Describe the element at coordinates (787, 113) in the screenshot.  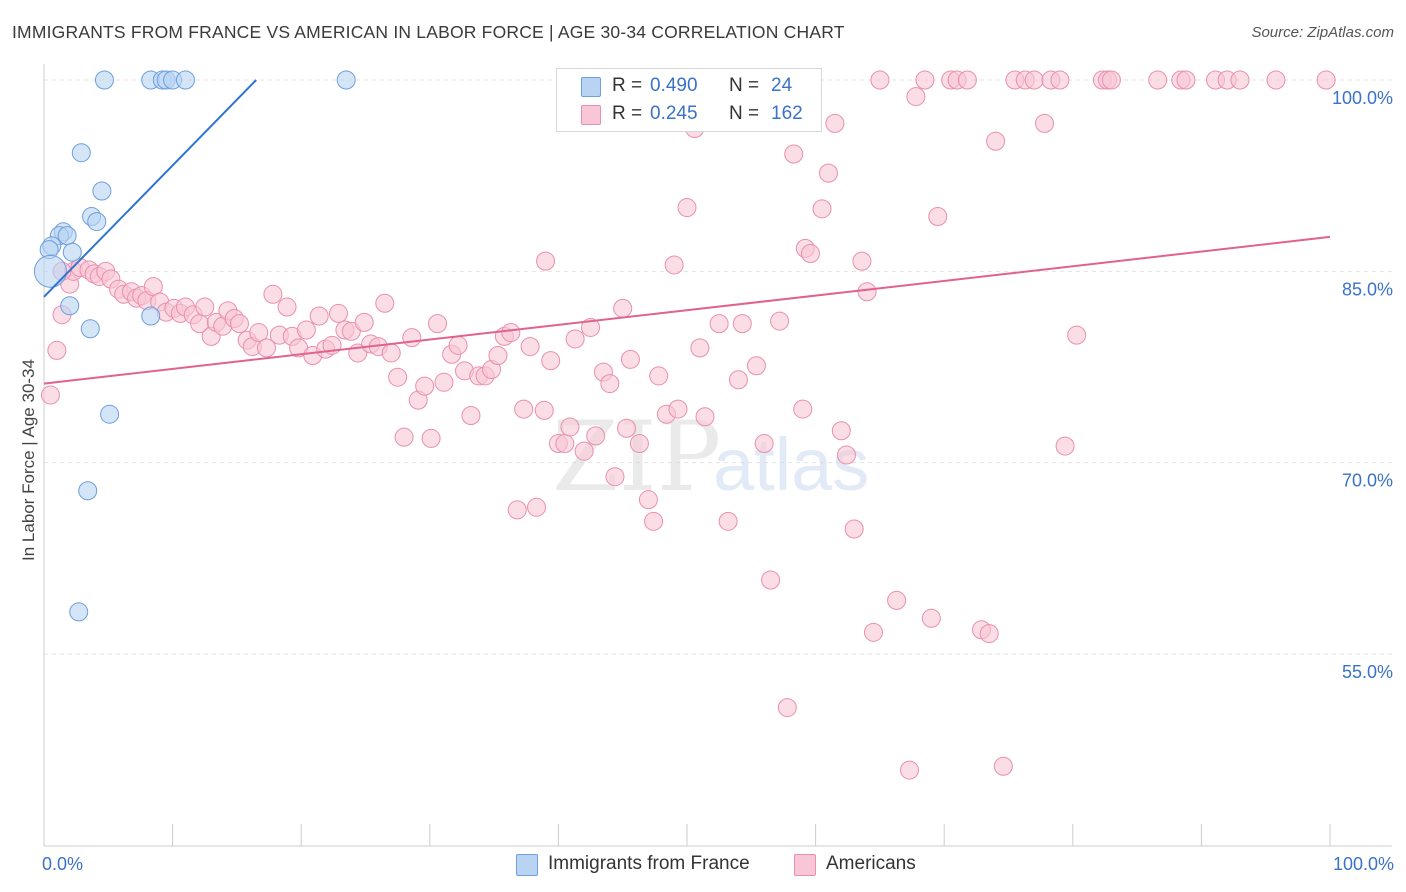
I see `legend-n-value: 162` at that location.